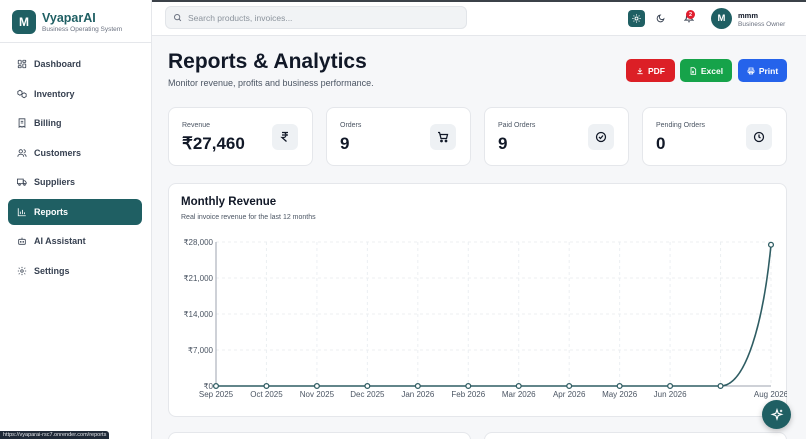 This screenshot has height=439, width=806. What do you see at coordinates (75, 42) in the screenshot?
I see `sidebar-divider` at bounding box center [75, 42].